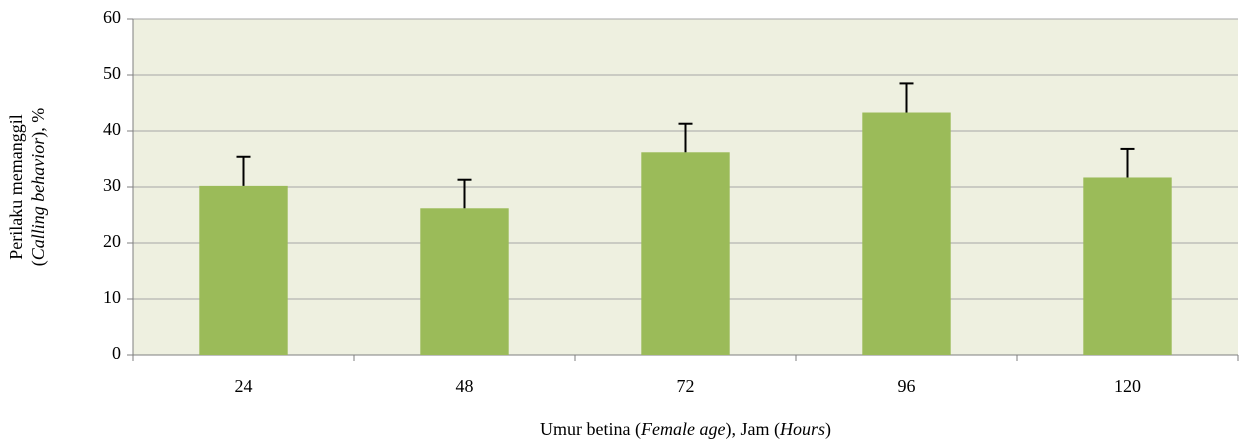 Image resolution: width=1244 pixels, height=443 pixels. What do you see at coordinates (752, 429) in the screenshot?
I see `x-axis-label-part: ), Jam (` at bounding box center [752, 429].